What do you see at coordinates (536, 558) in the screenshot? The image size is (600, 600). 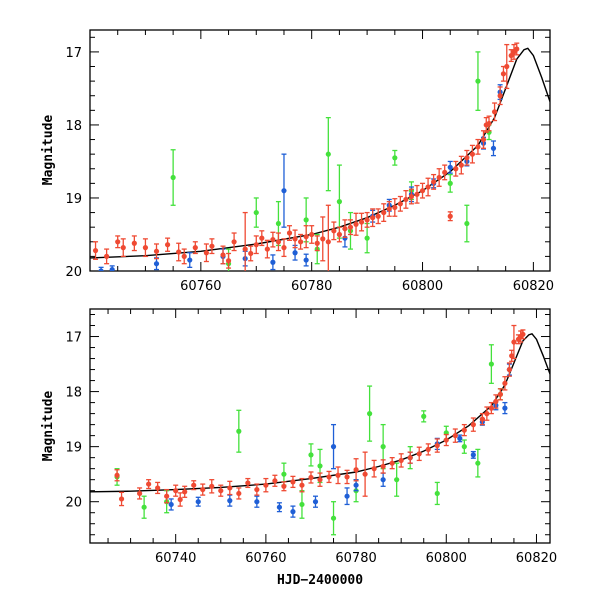 I see `x-tick-label: 60820` at bounding box center [536, 558].